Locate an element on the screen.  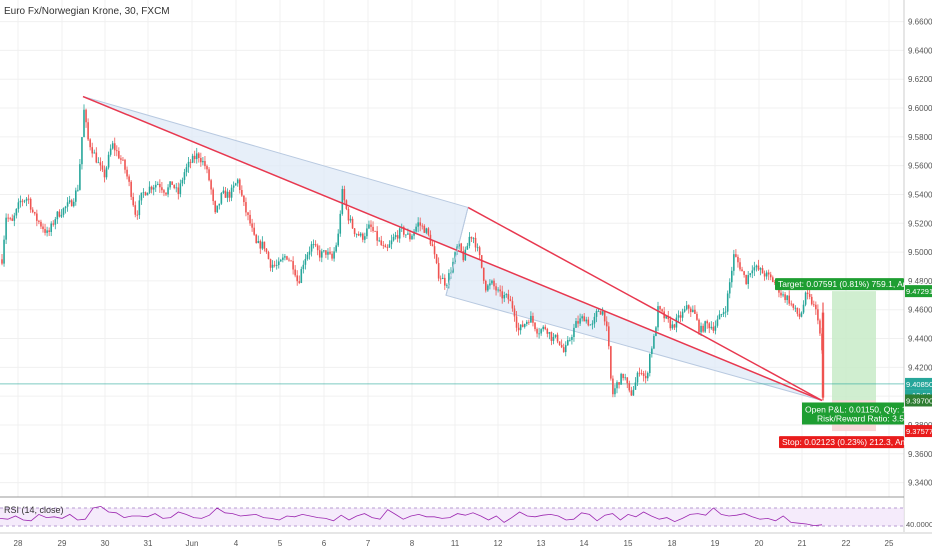
time-tick-label: 29 is located at coordinates (62, 543).